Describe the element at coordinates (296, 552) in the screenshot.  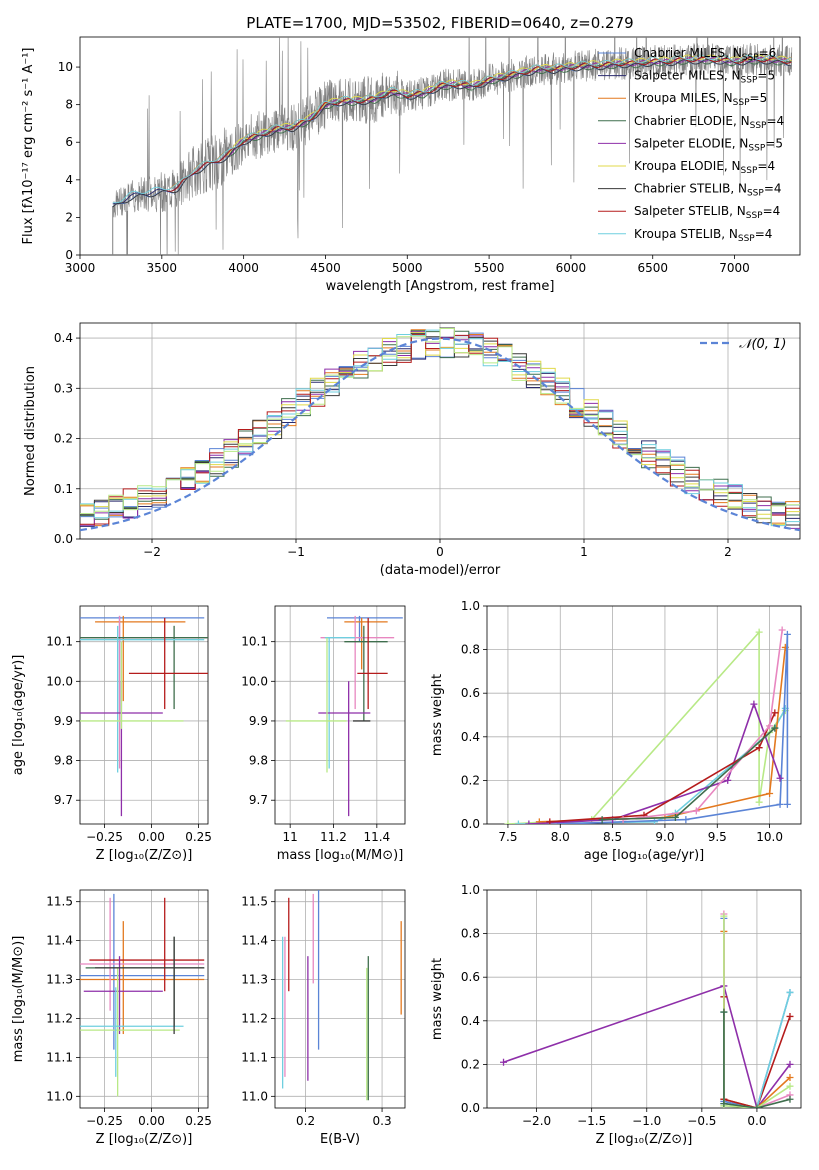
I see `x-tick-label: −1` at that location.